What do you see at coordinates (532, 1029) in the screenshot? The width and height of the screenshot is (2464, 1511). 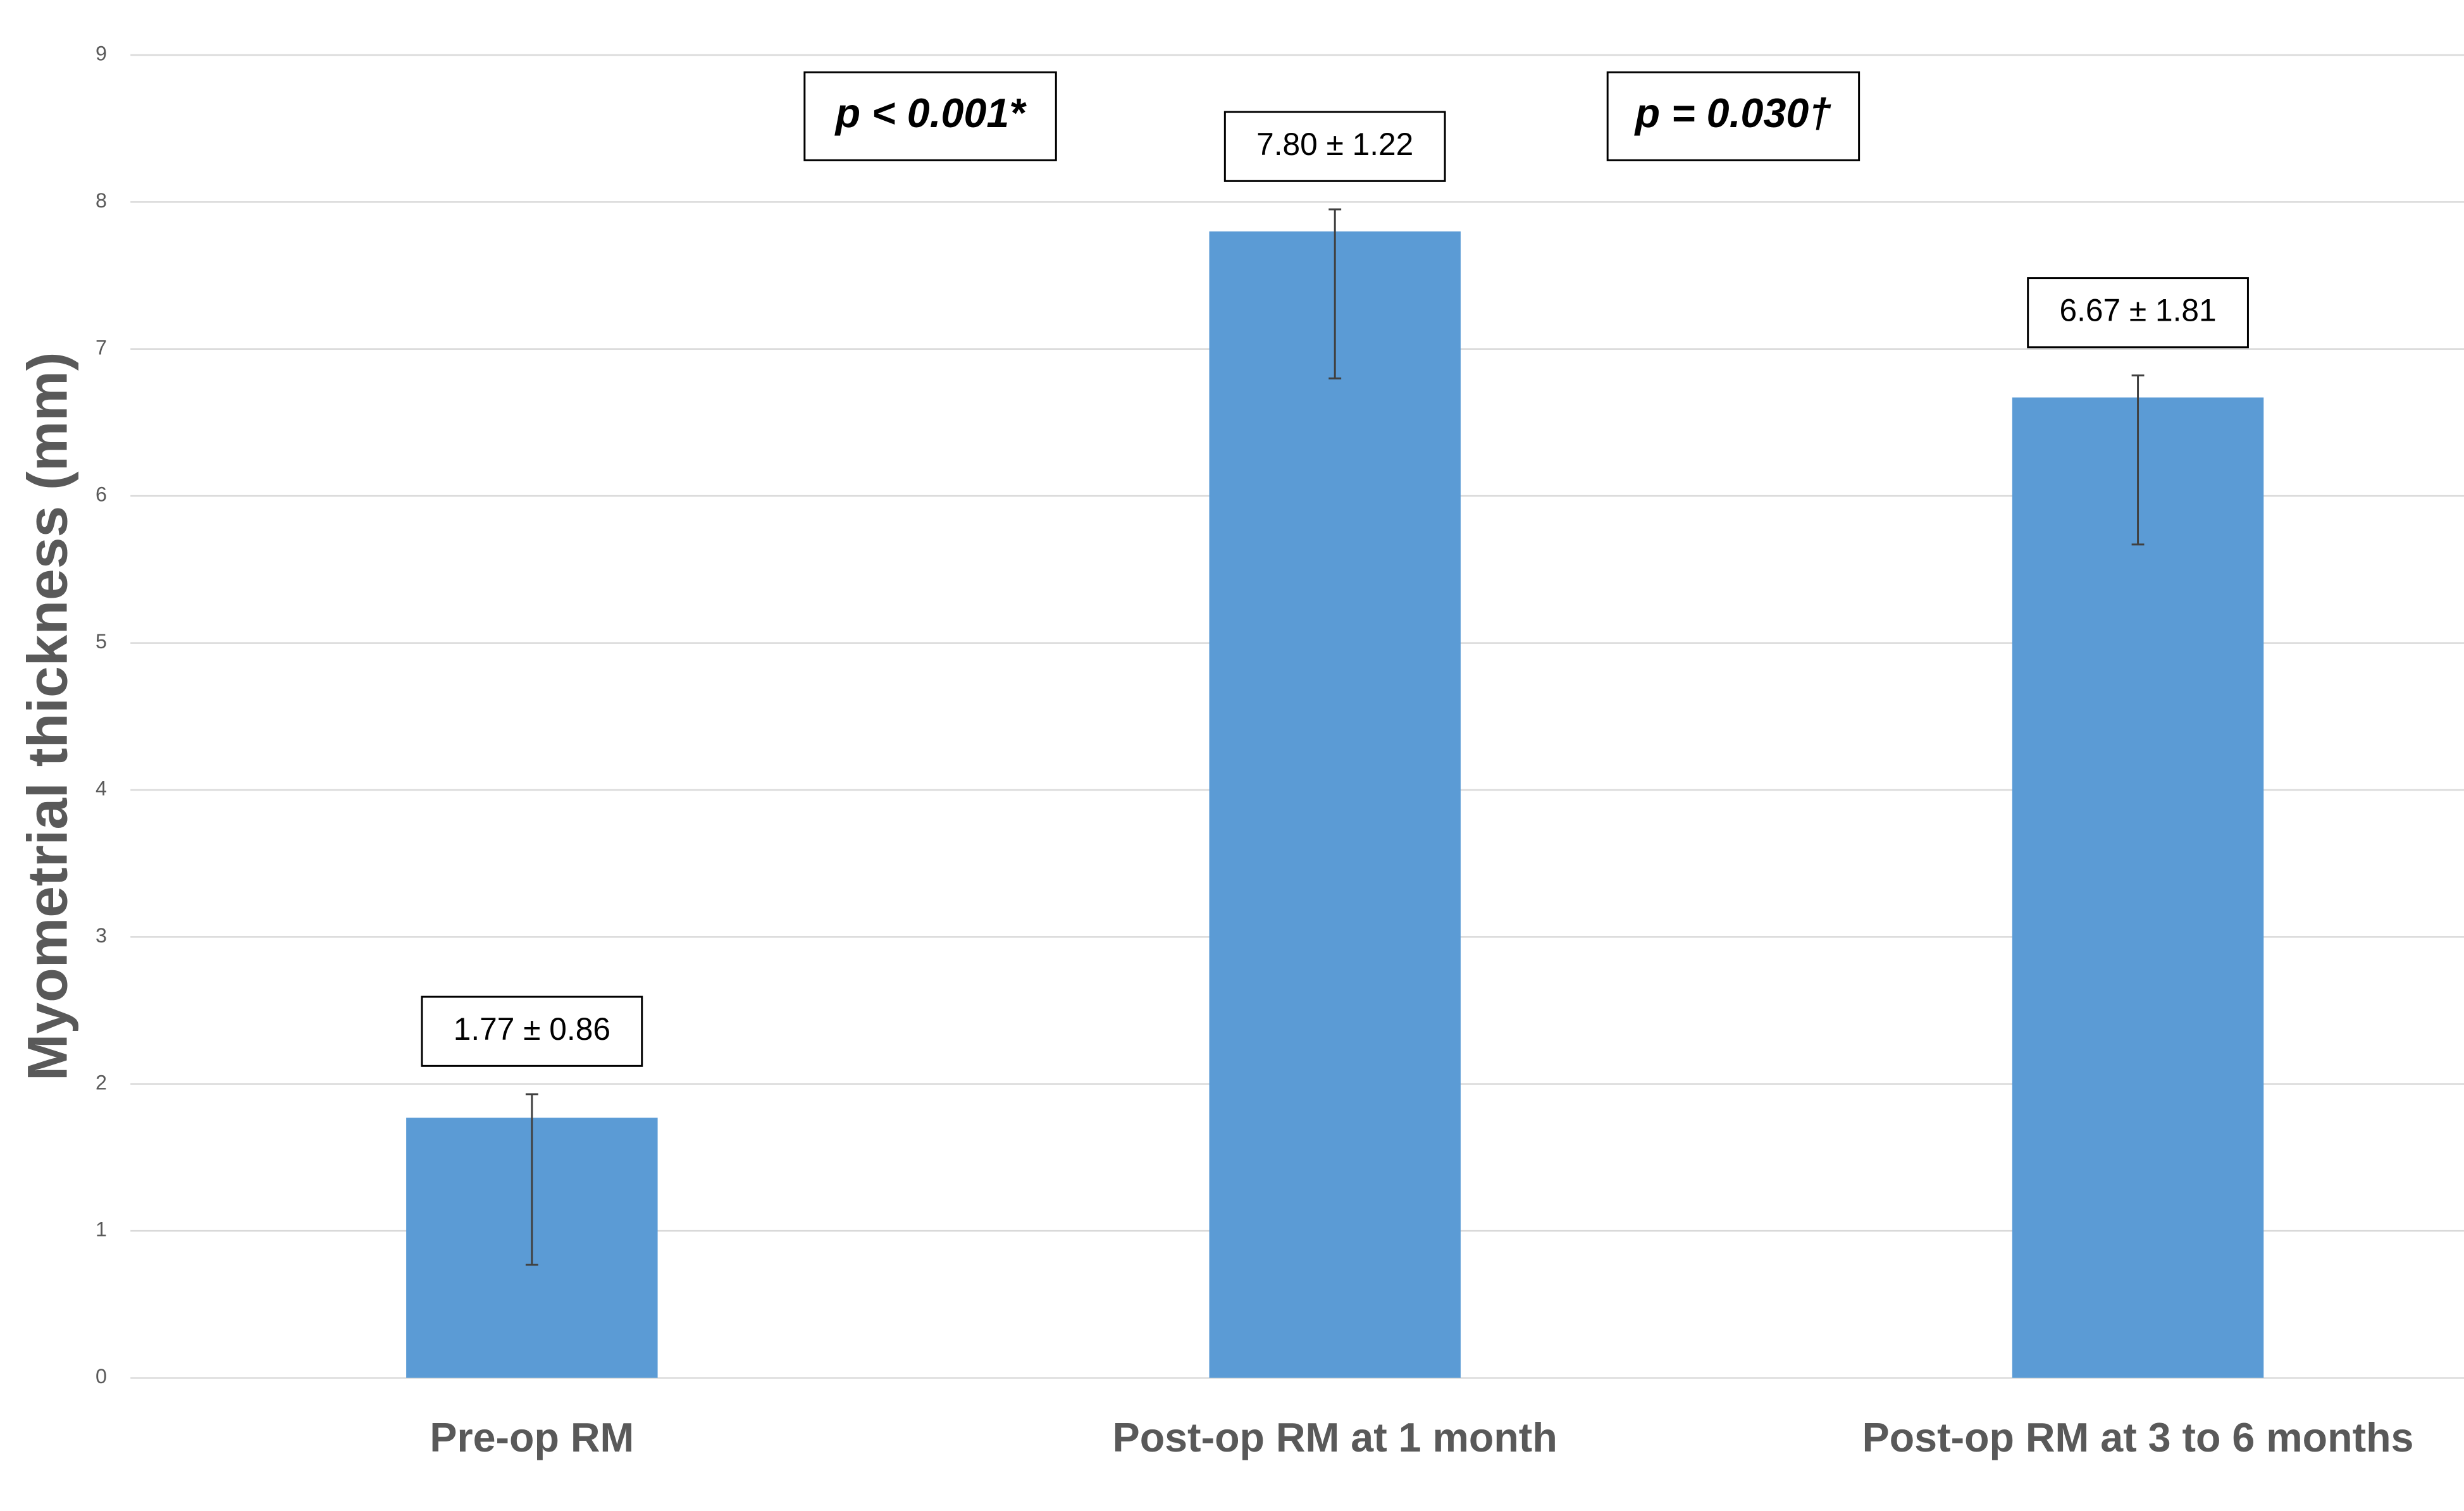 I see `value-label: 1.77 ± 0.86` at bounding box center [532, 1029].